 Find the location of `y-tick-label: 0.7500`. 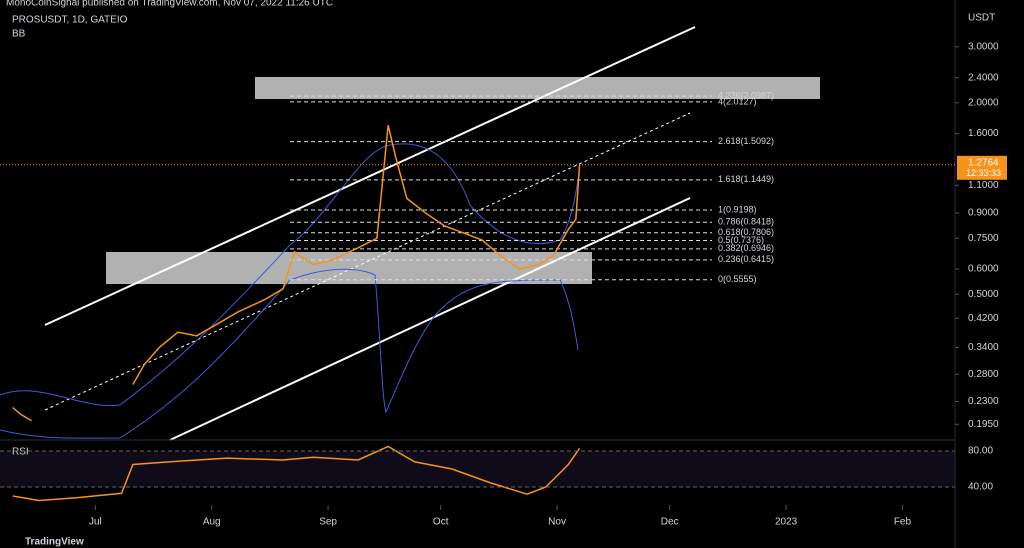

y-tick-label: 0.7500 is located at coordinates (983, 238).